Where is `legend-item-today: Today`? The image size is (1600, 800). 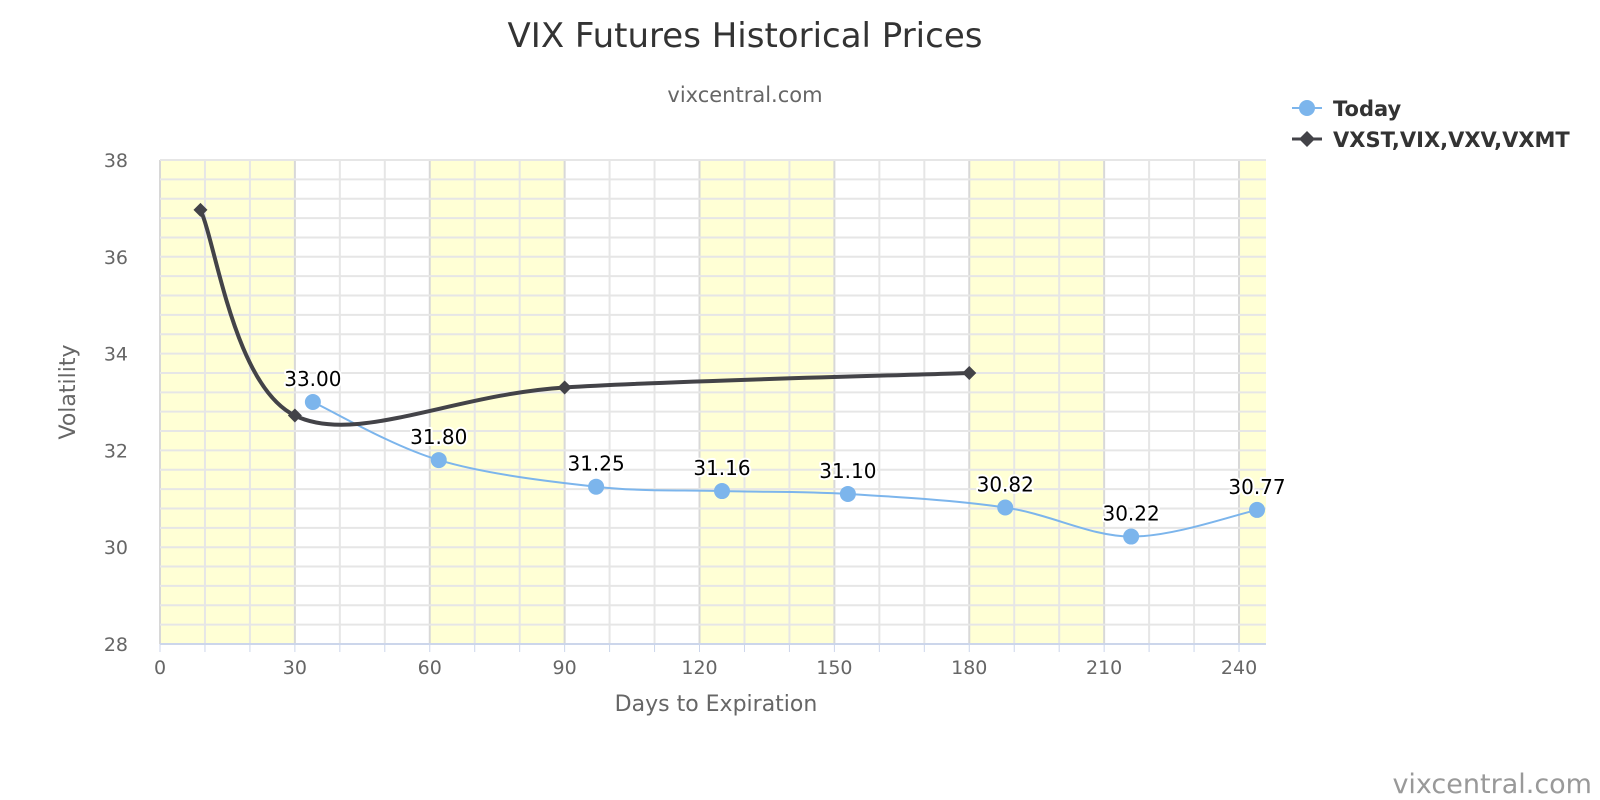
legend-item-today: Today is located at coordinates (1347, 109).